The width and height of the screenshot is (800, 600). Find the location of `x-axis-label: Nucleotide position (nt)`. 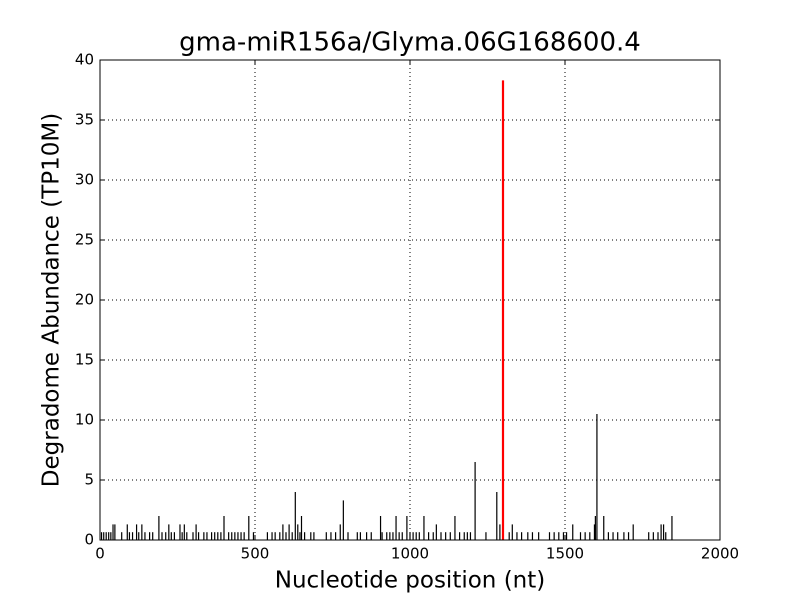

x-axis-label: Nucleotide position (nt) is located at coordinates (410, 581).